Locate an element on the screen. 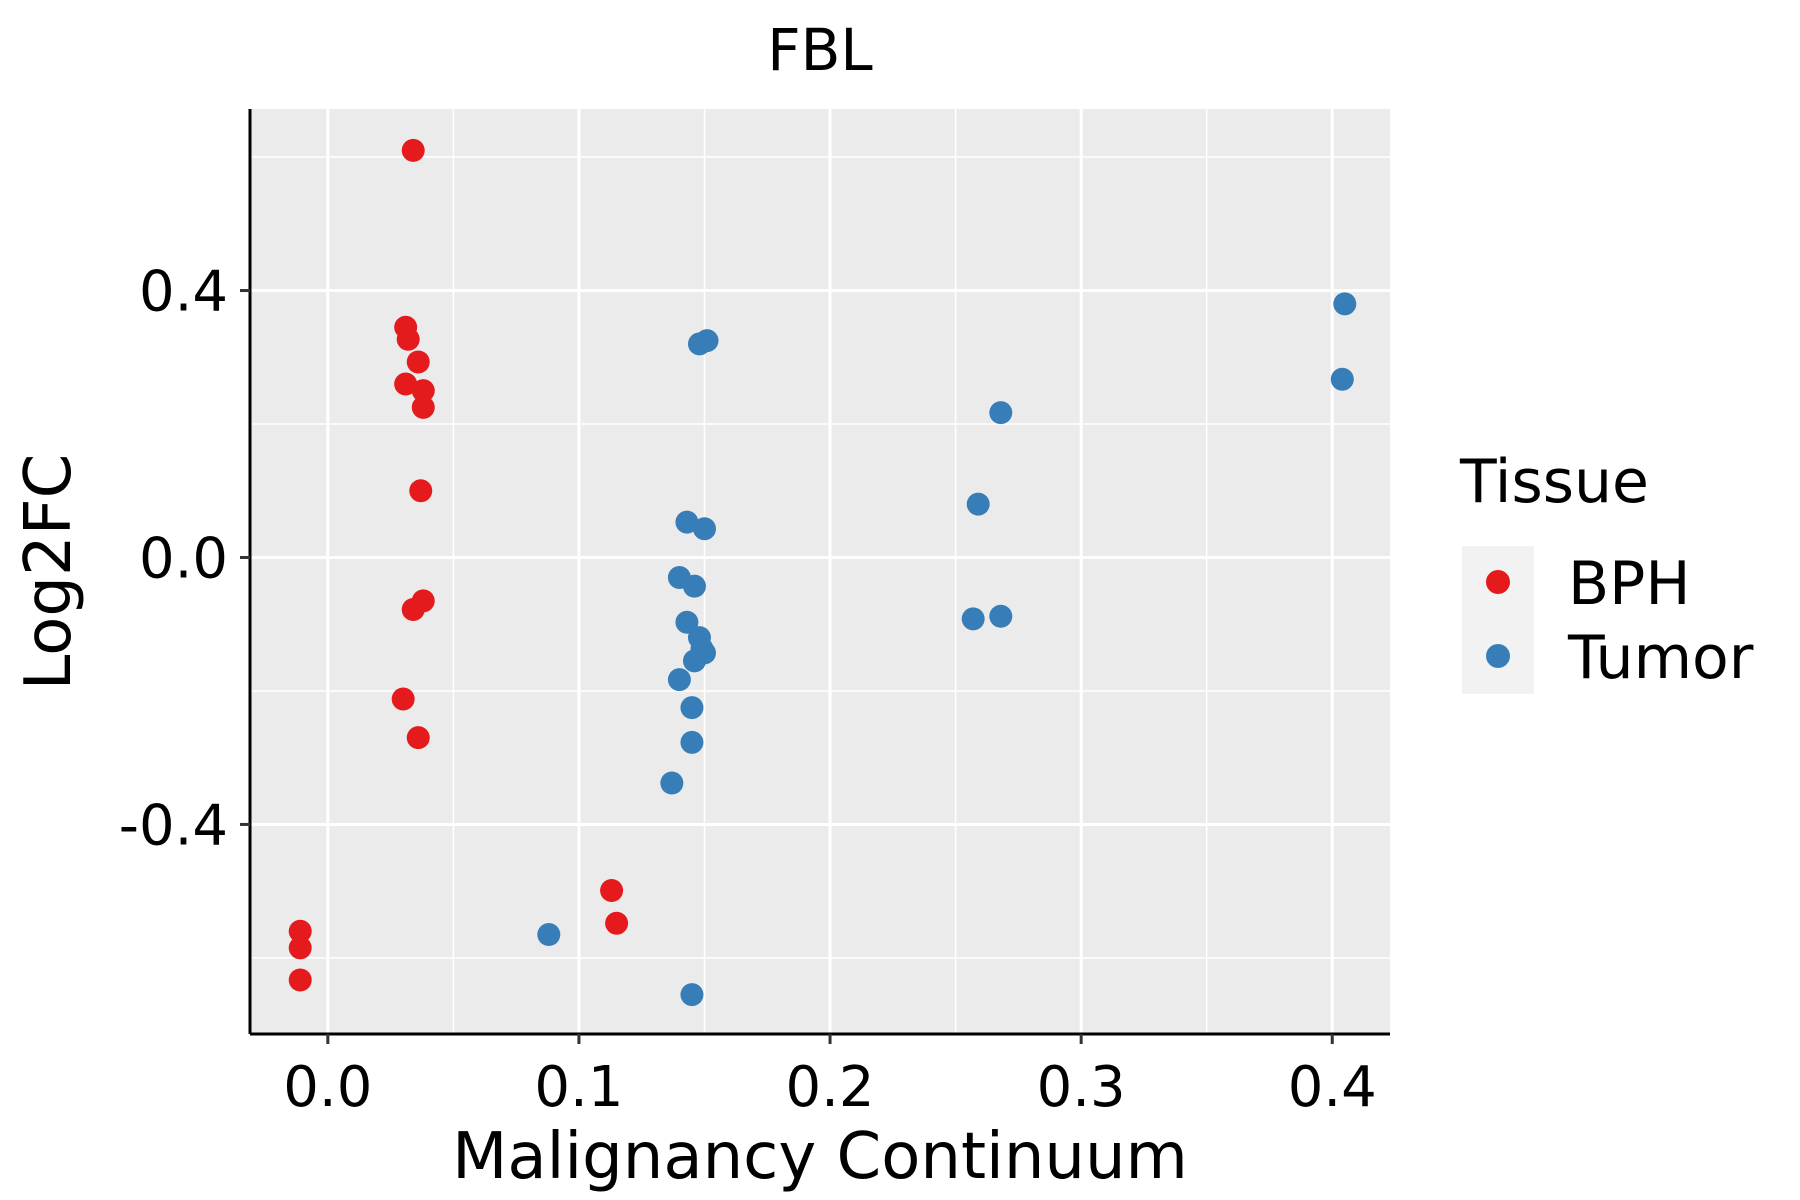 The width and height of the screenshot is (1800, 1200). legend: Tissue BPH Tumor is located at coordinates (1606, 570).